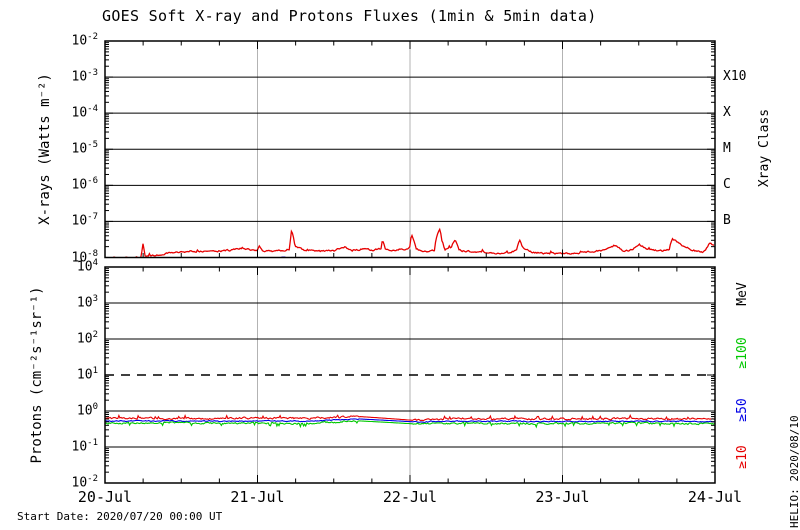 This screenshot has height=530, width=800. Describe the element at coordinates (87, 338) in the screenshot. I see `y-tick-label: 10²` at that location.